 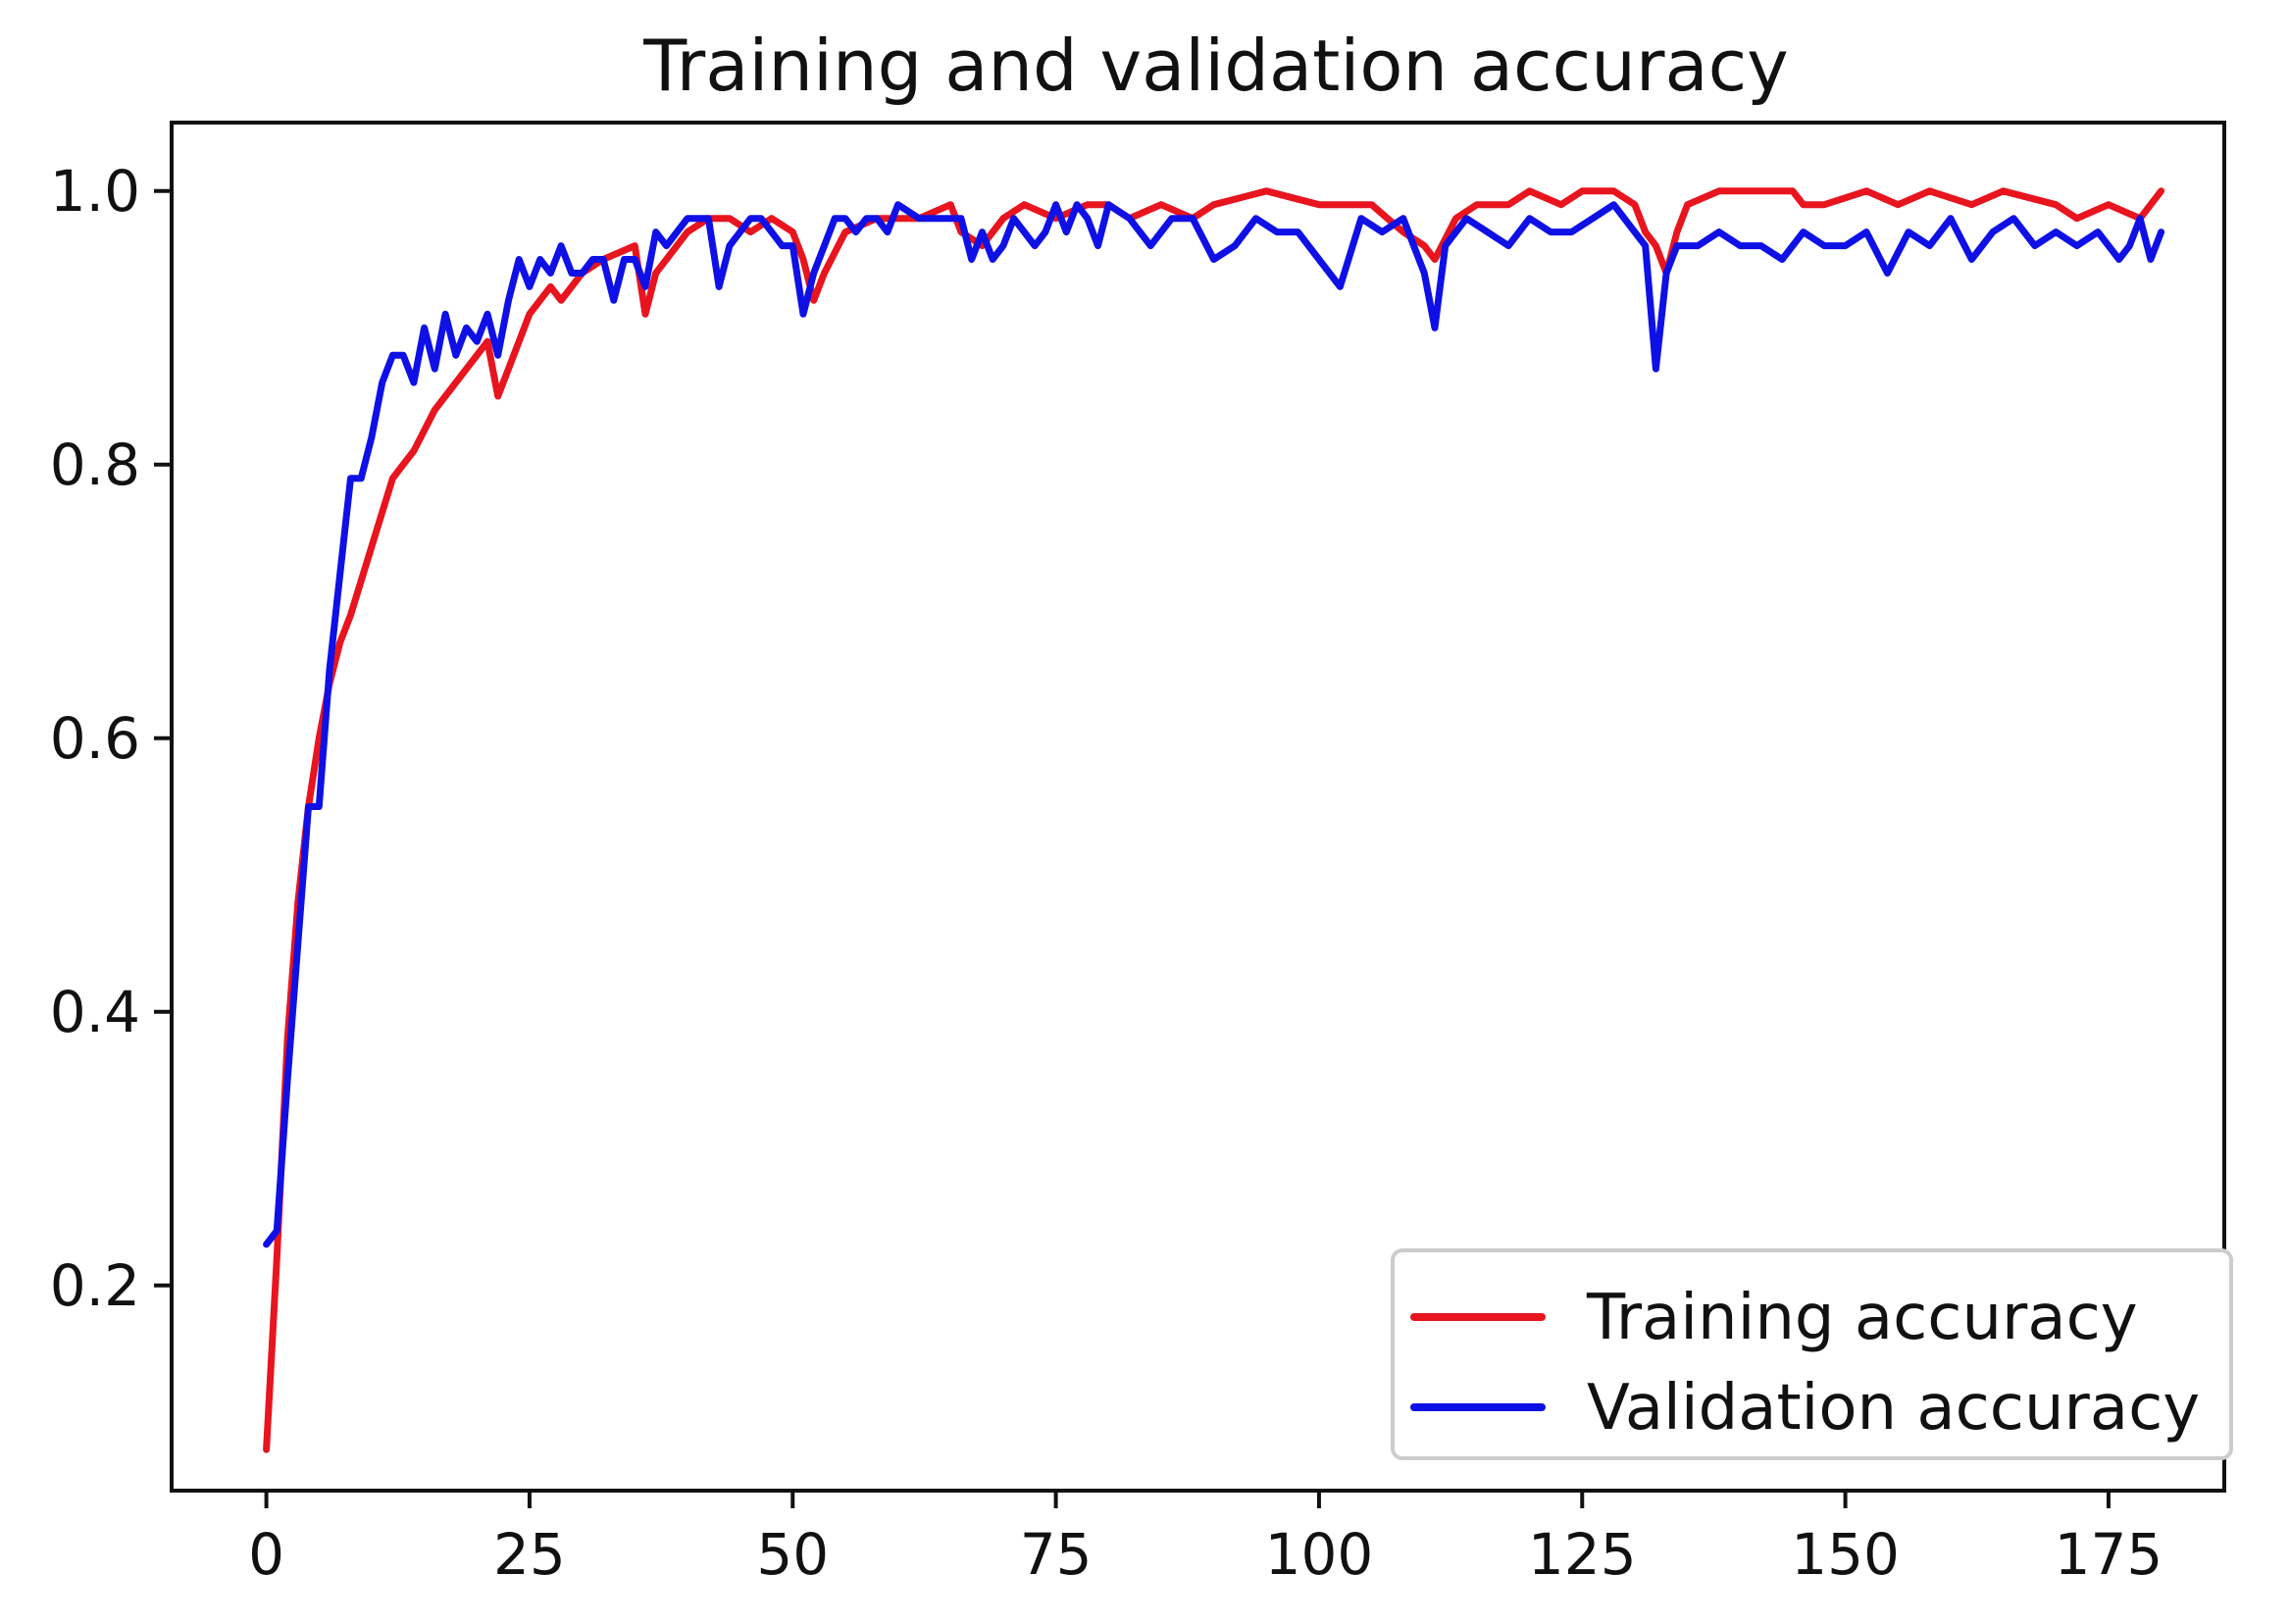 What do you see at coordinates (1319, 1554) in the screenshot?
I see `x-tick-label: 100` at bounding box center [1319, 1554].